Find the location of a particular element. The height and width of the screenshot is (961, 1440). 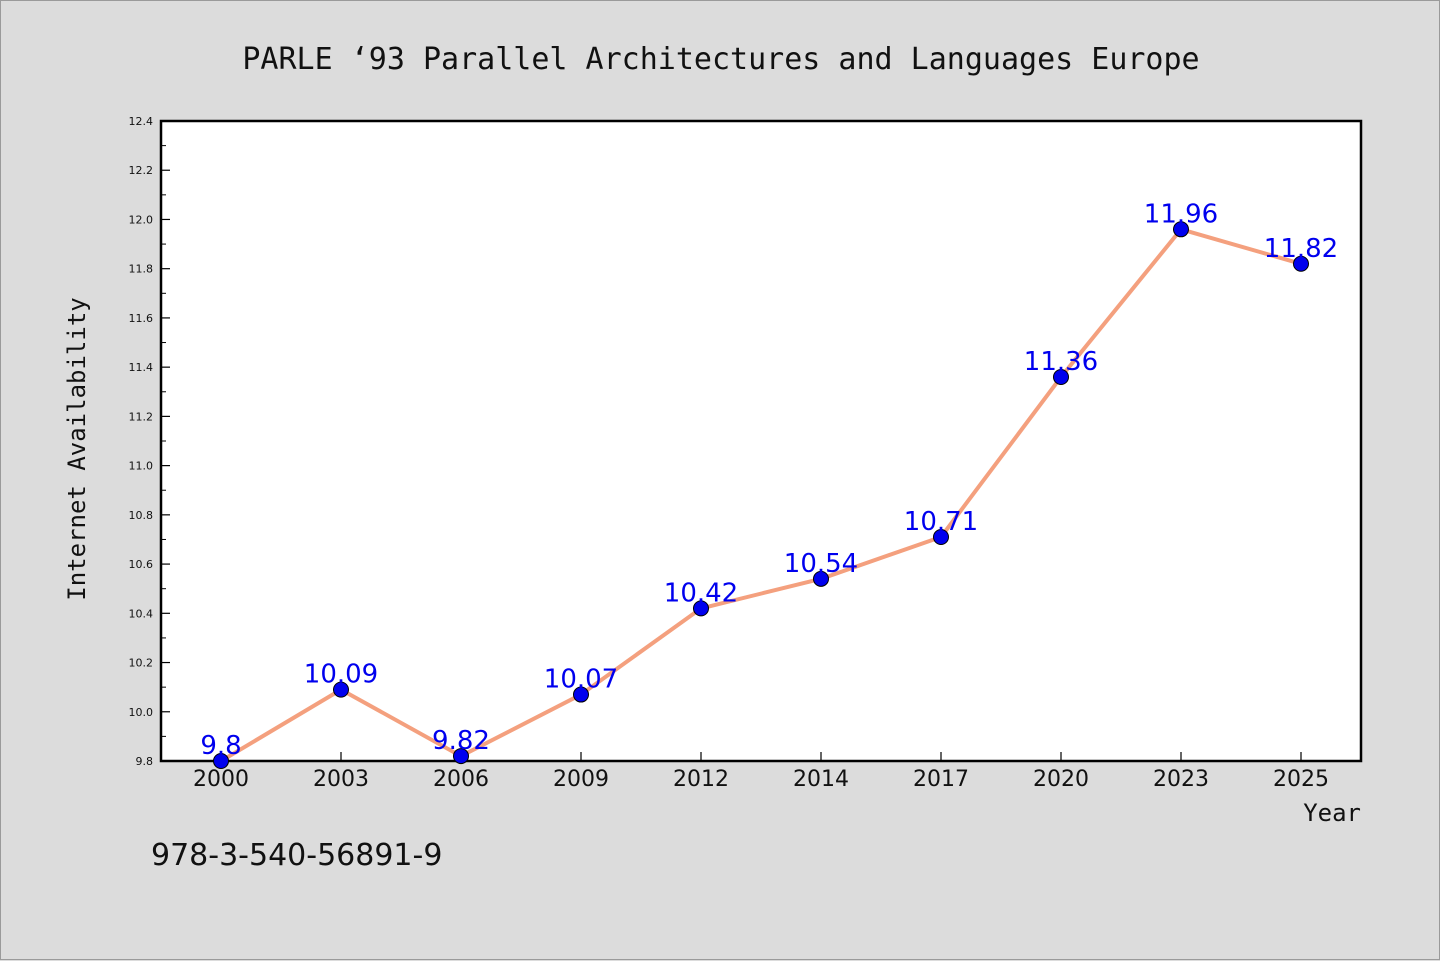

y-tick-label: 10.4 is located at coordinates (141, 613).